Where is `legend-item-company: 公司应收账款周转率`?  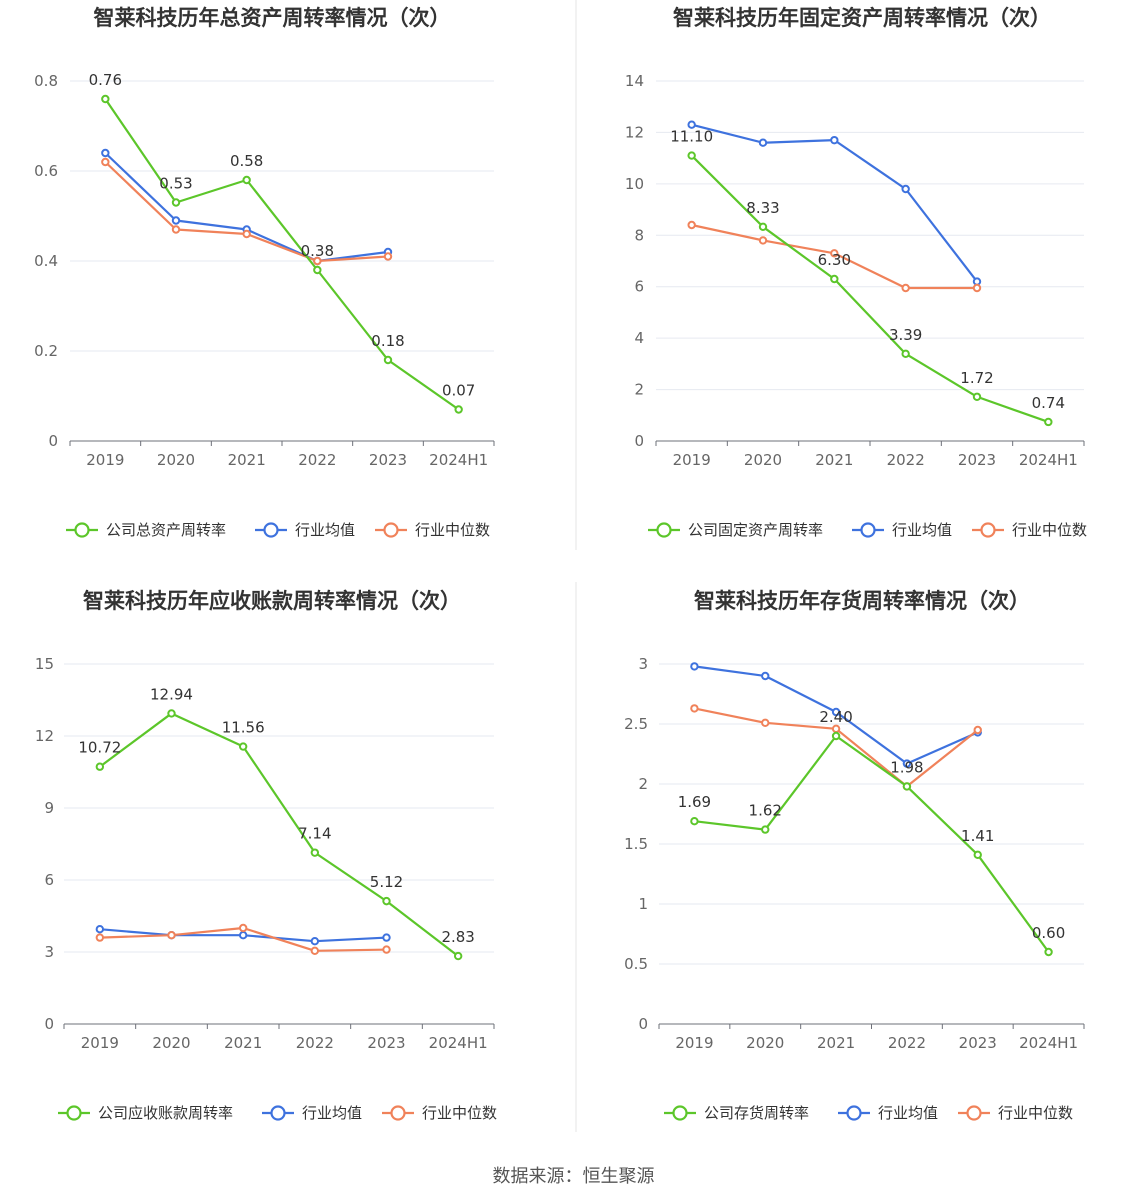
legend-item-company: 公司应收账款周转率 is located at coordinates (145, 1113).